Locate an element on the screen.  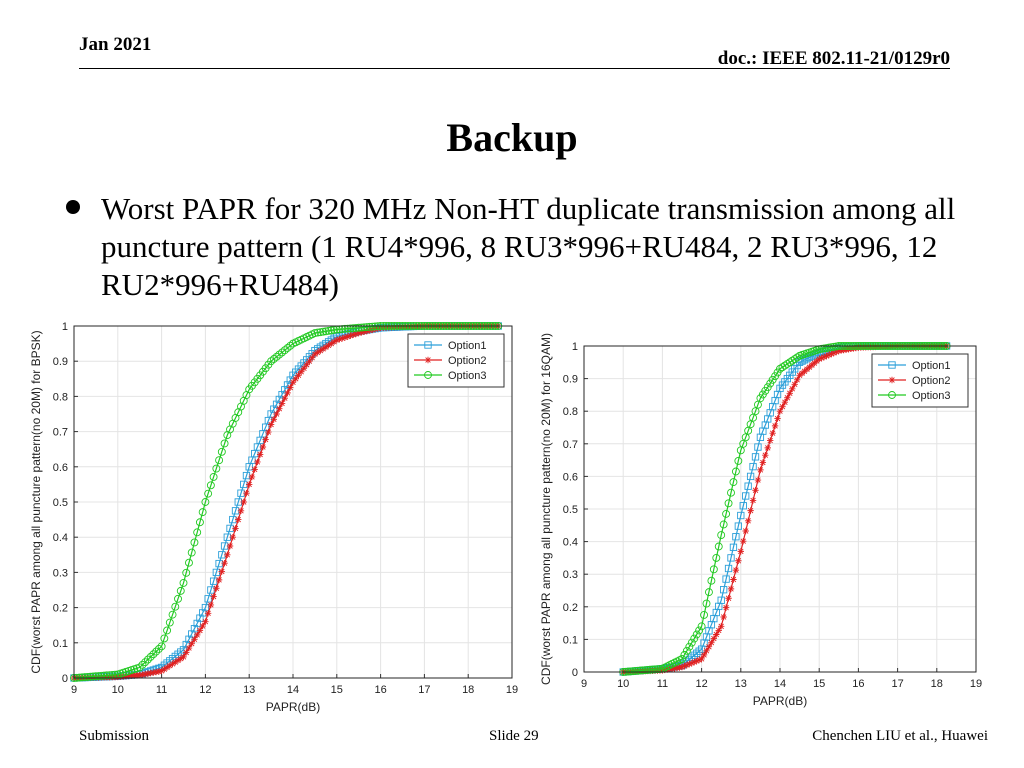
y-tick-label: 1 is located at coordinates (65, 327).